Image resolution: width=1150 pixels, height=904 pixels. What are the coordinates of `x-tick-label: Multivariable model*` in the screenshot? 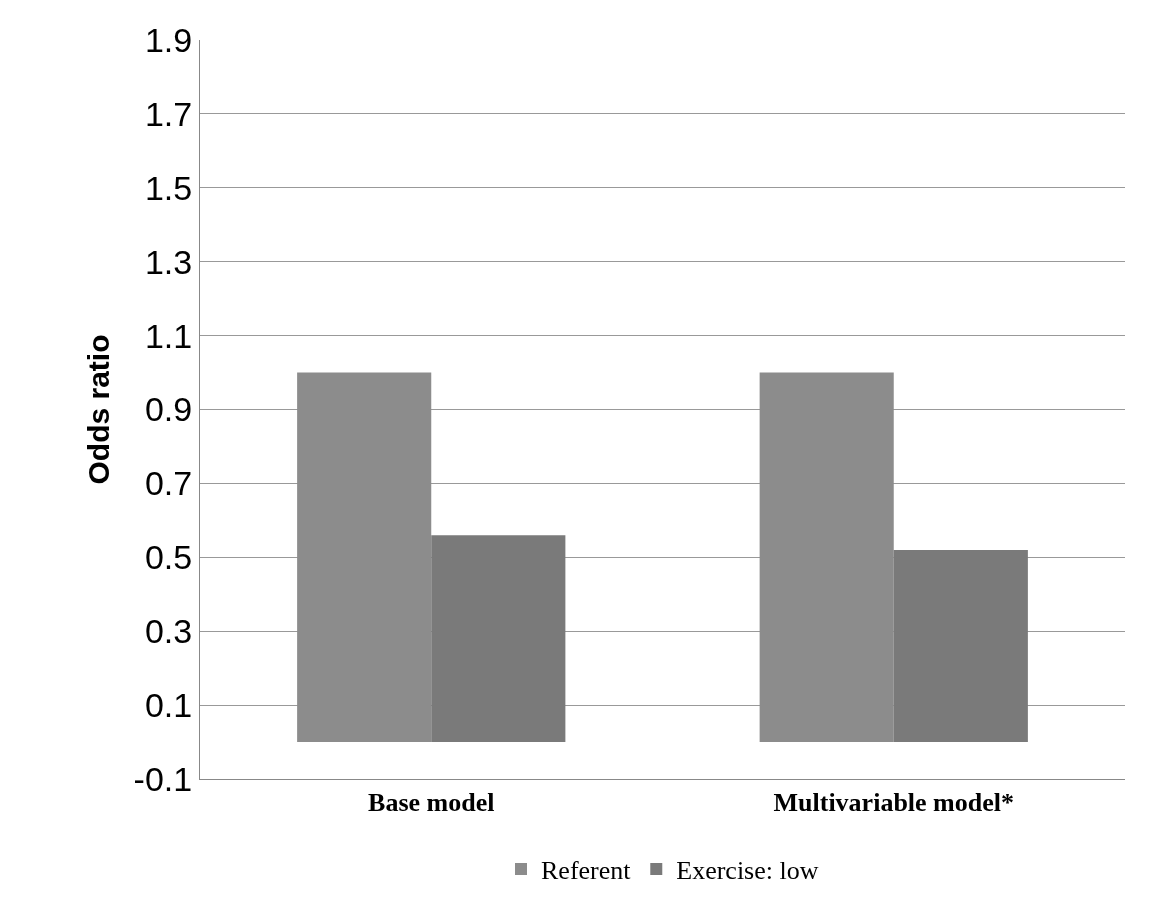 It's located at (893, 803).